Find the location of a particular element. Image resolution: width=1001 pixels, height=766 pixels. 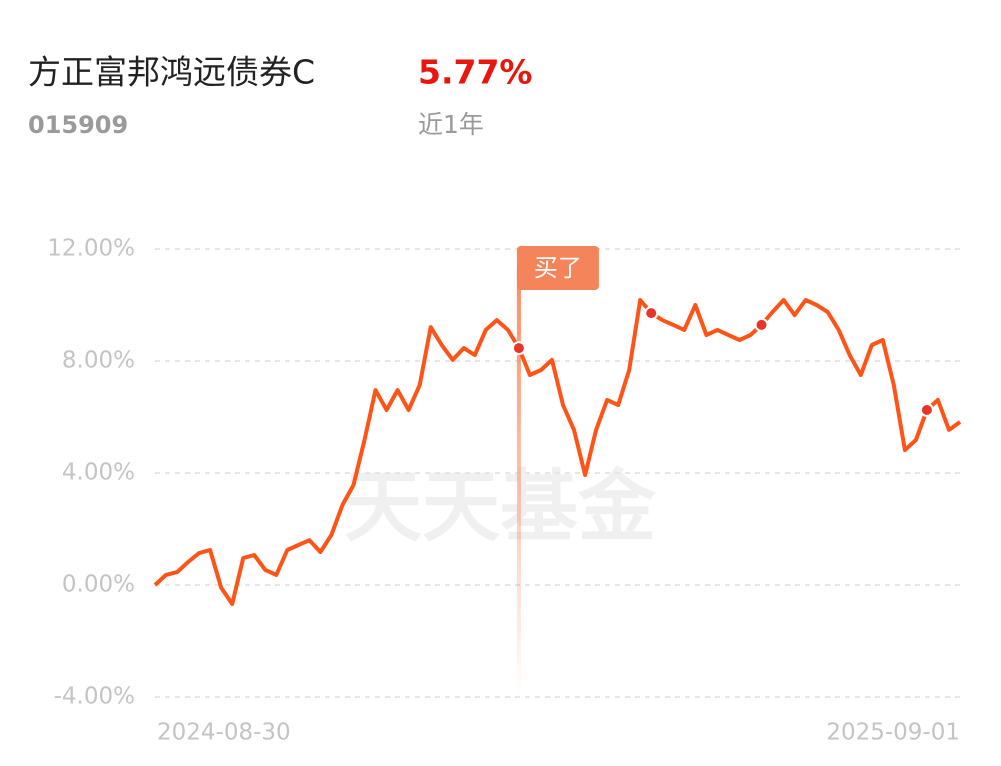

y-tick-label: 8.00% is located at coordinates (98, 361).